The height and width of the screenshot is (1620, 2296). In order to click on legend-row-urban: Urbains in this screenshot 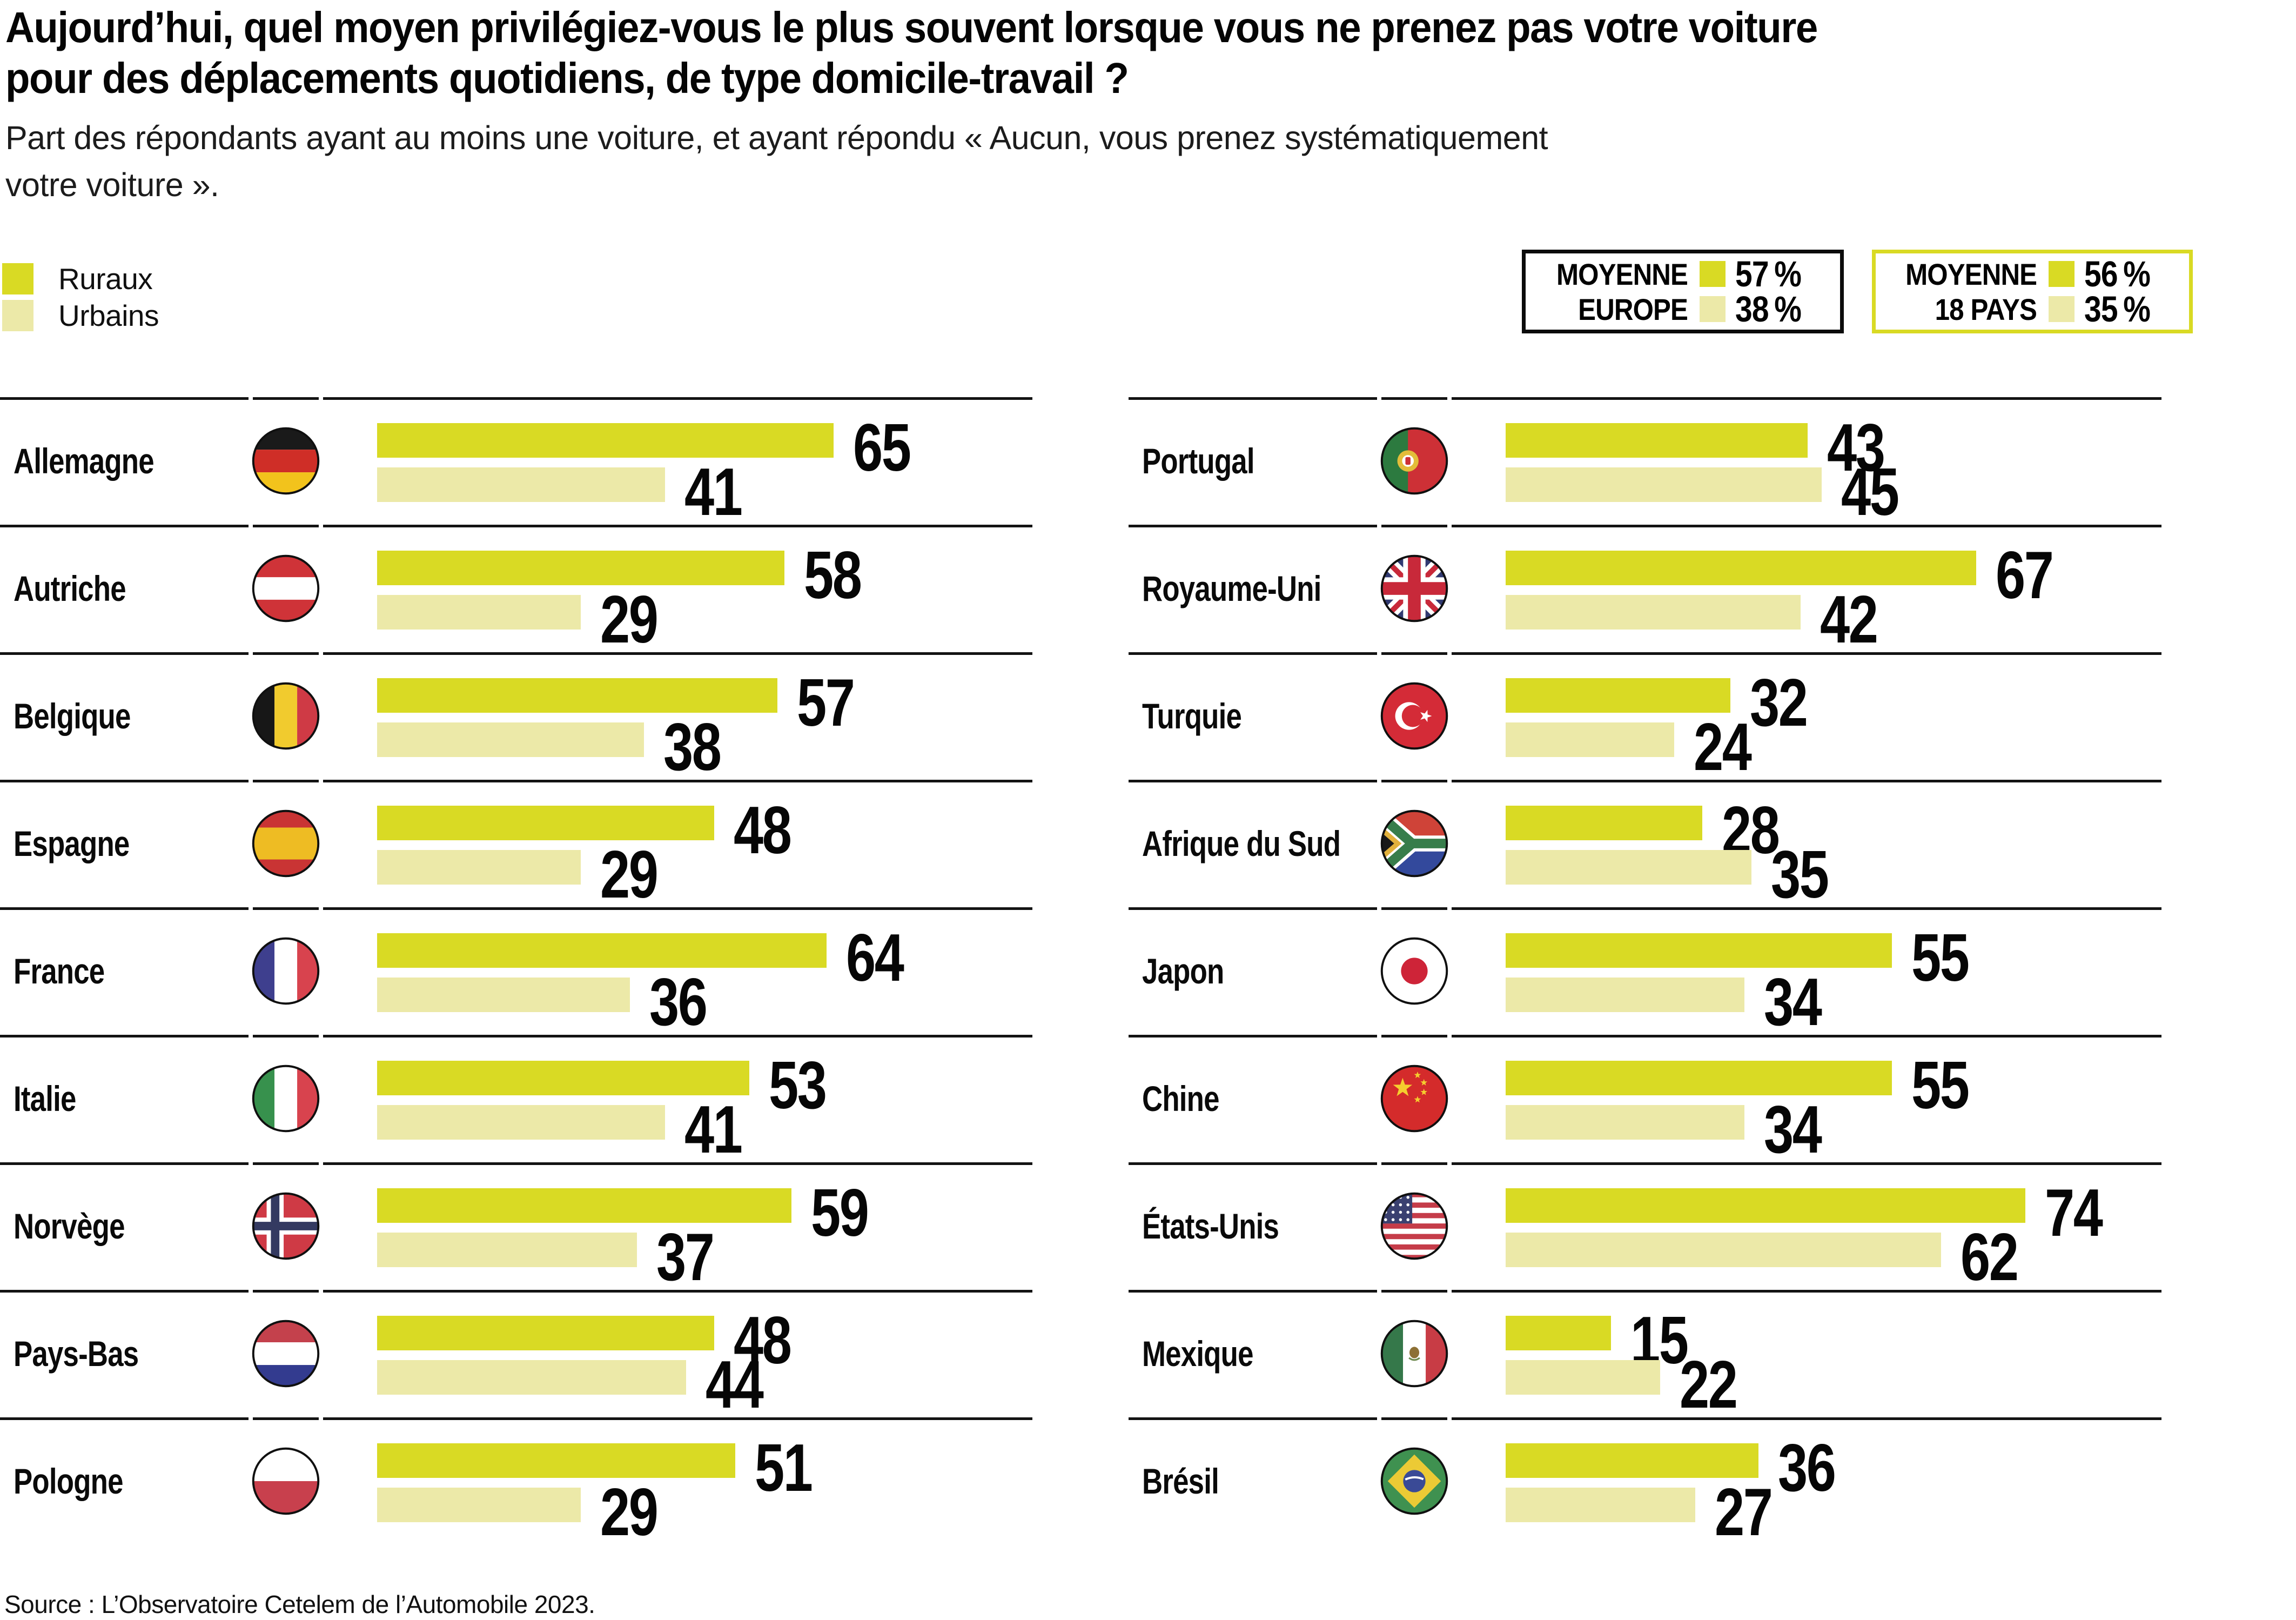, I will do `click(80, 315)`.